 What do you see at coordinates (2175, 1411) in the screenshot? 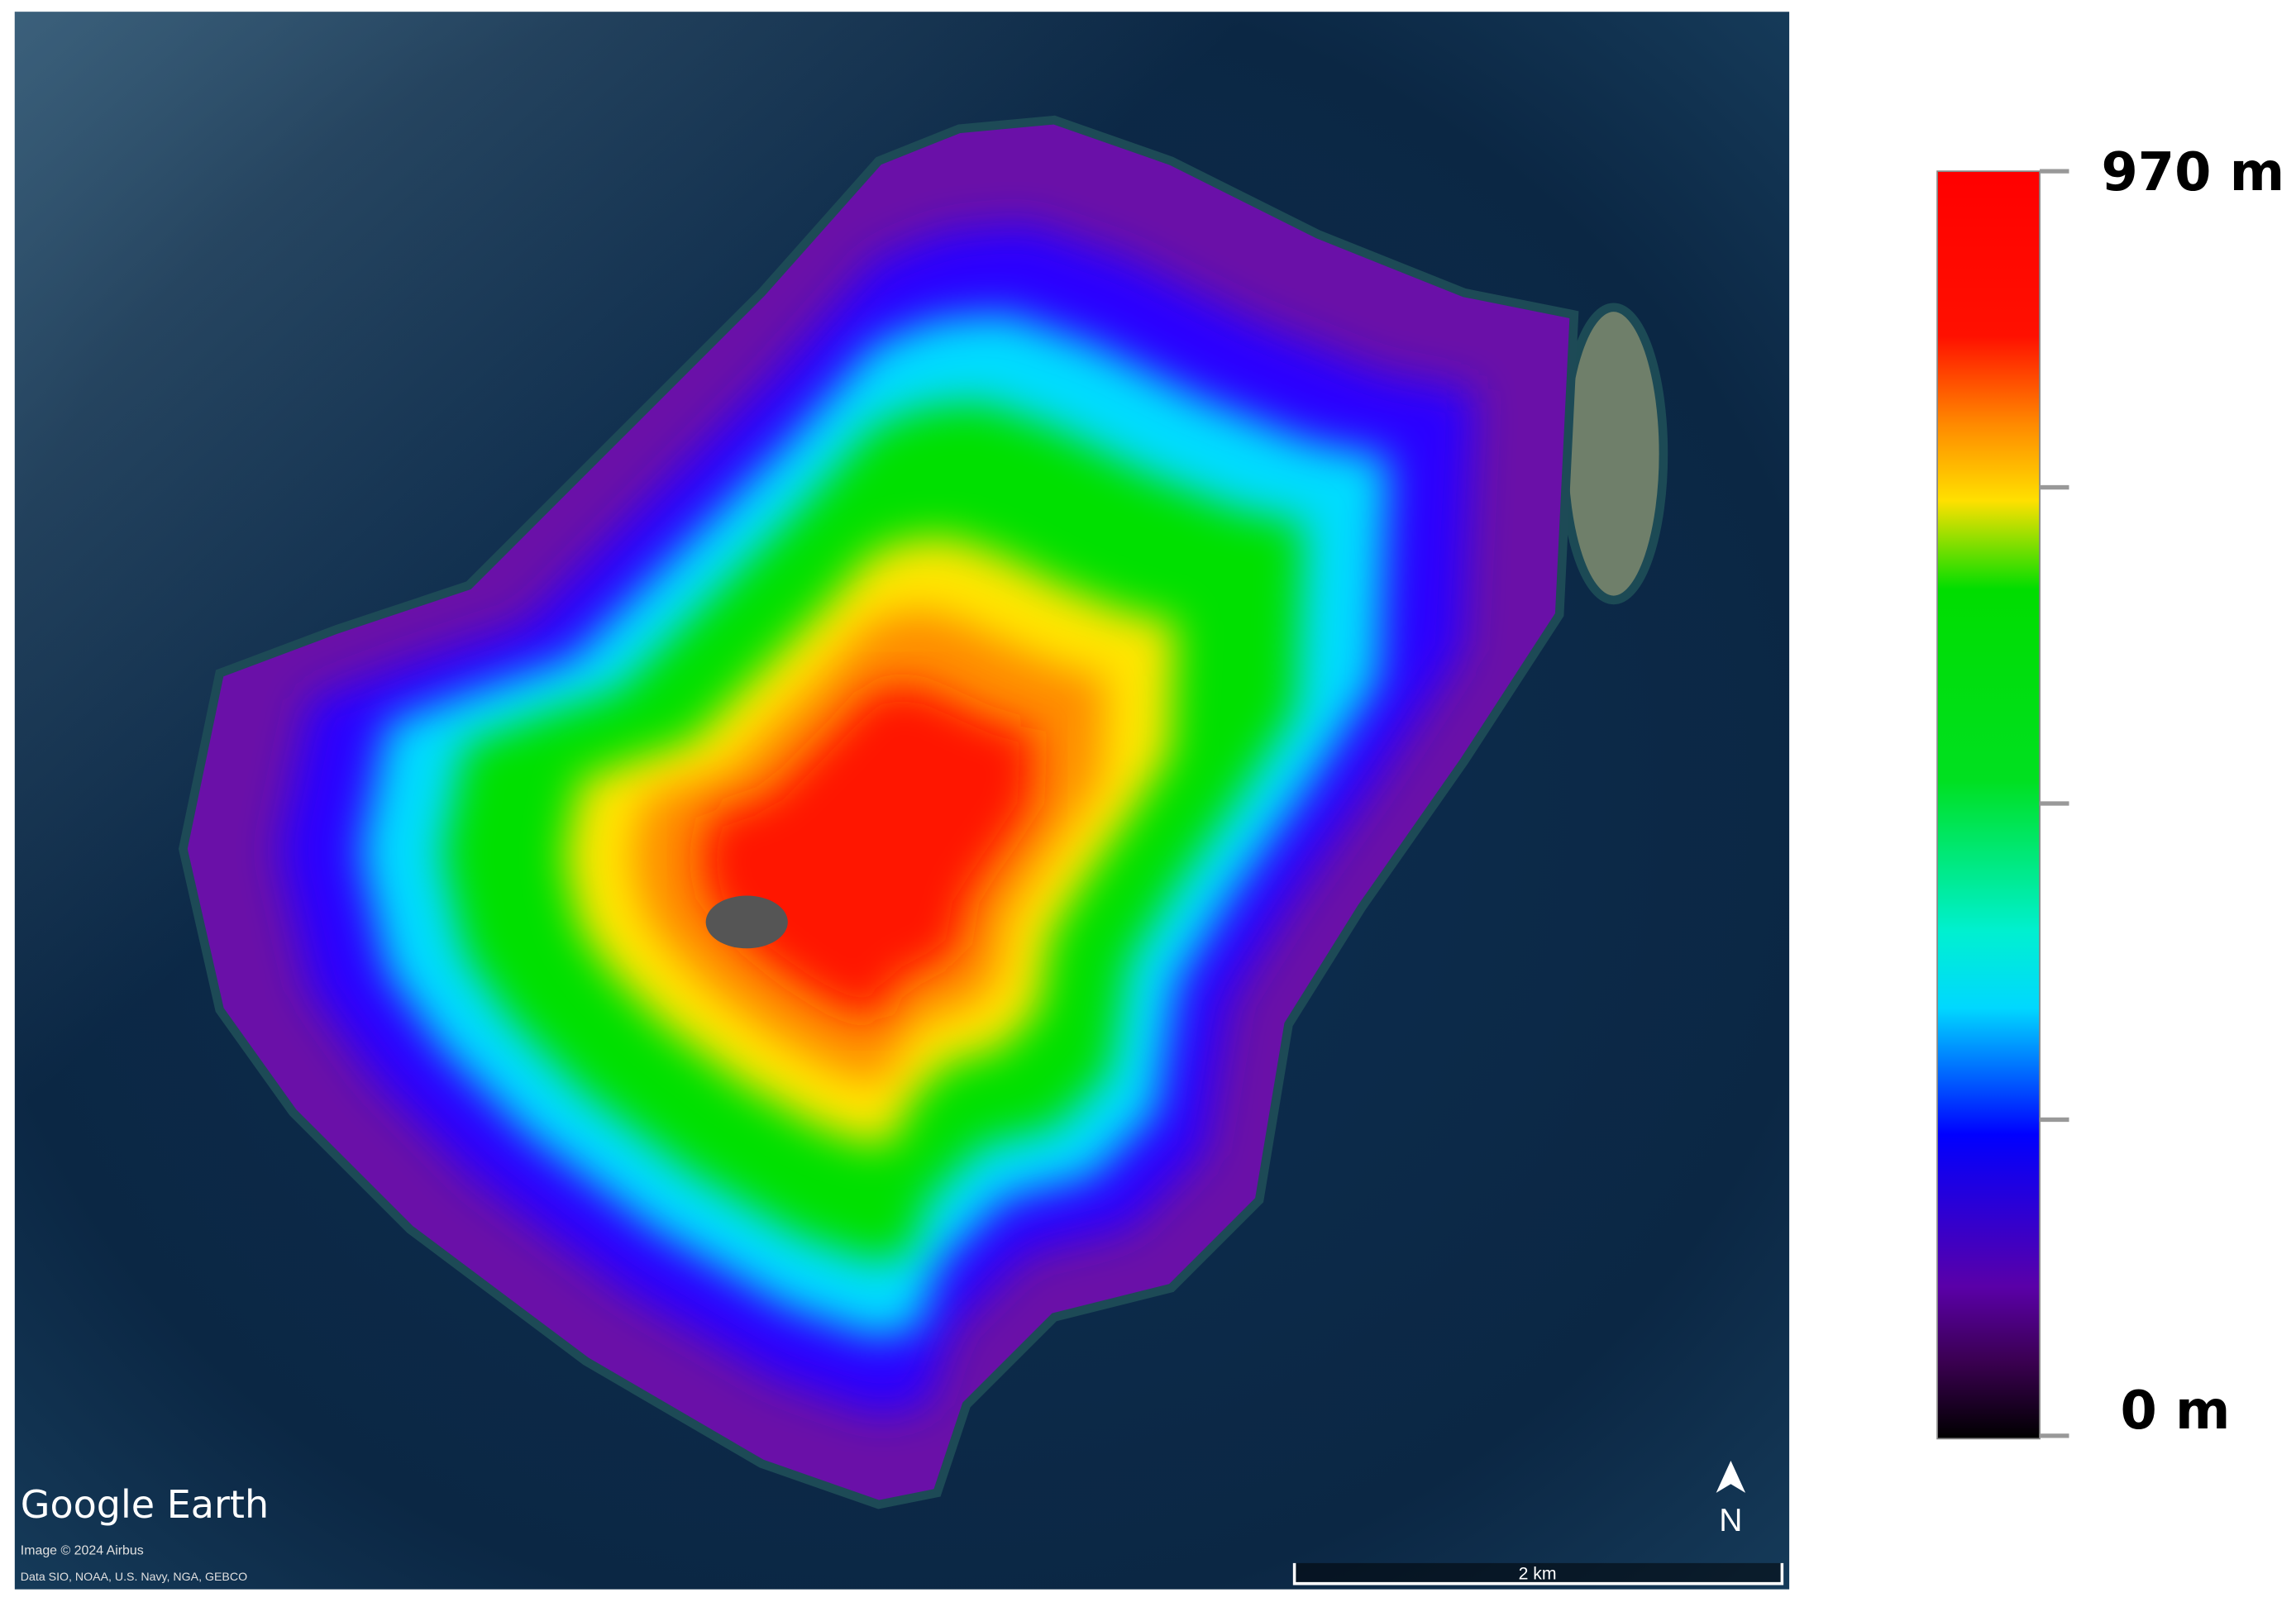
I see `legend-bottom-label: 0 m` at bounding box center [2175, 1411].